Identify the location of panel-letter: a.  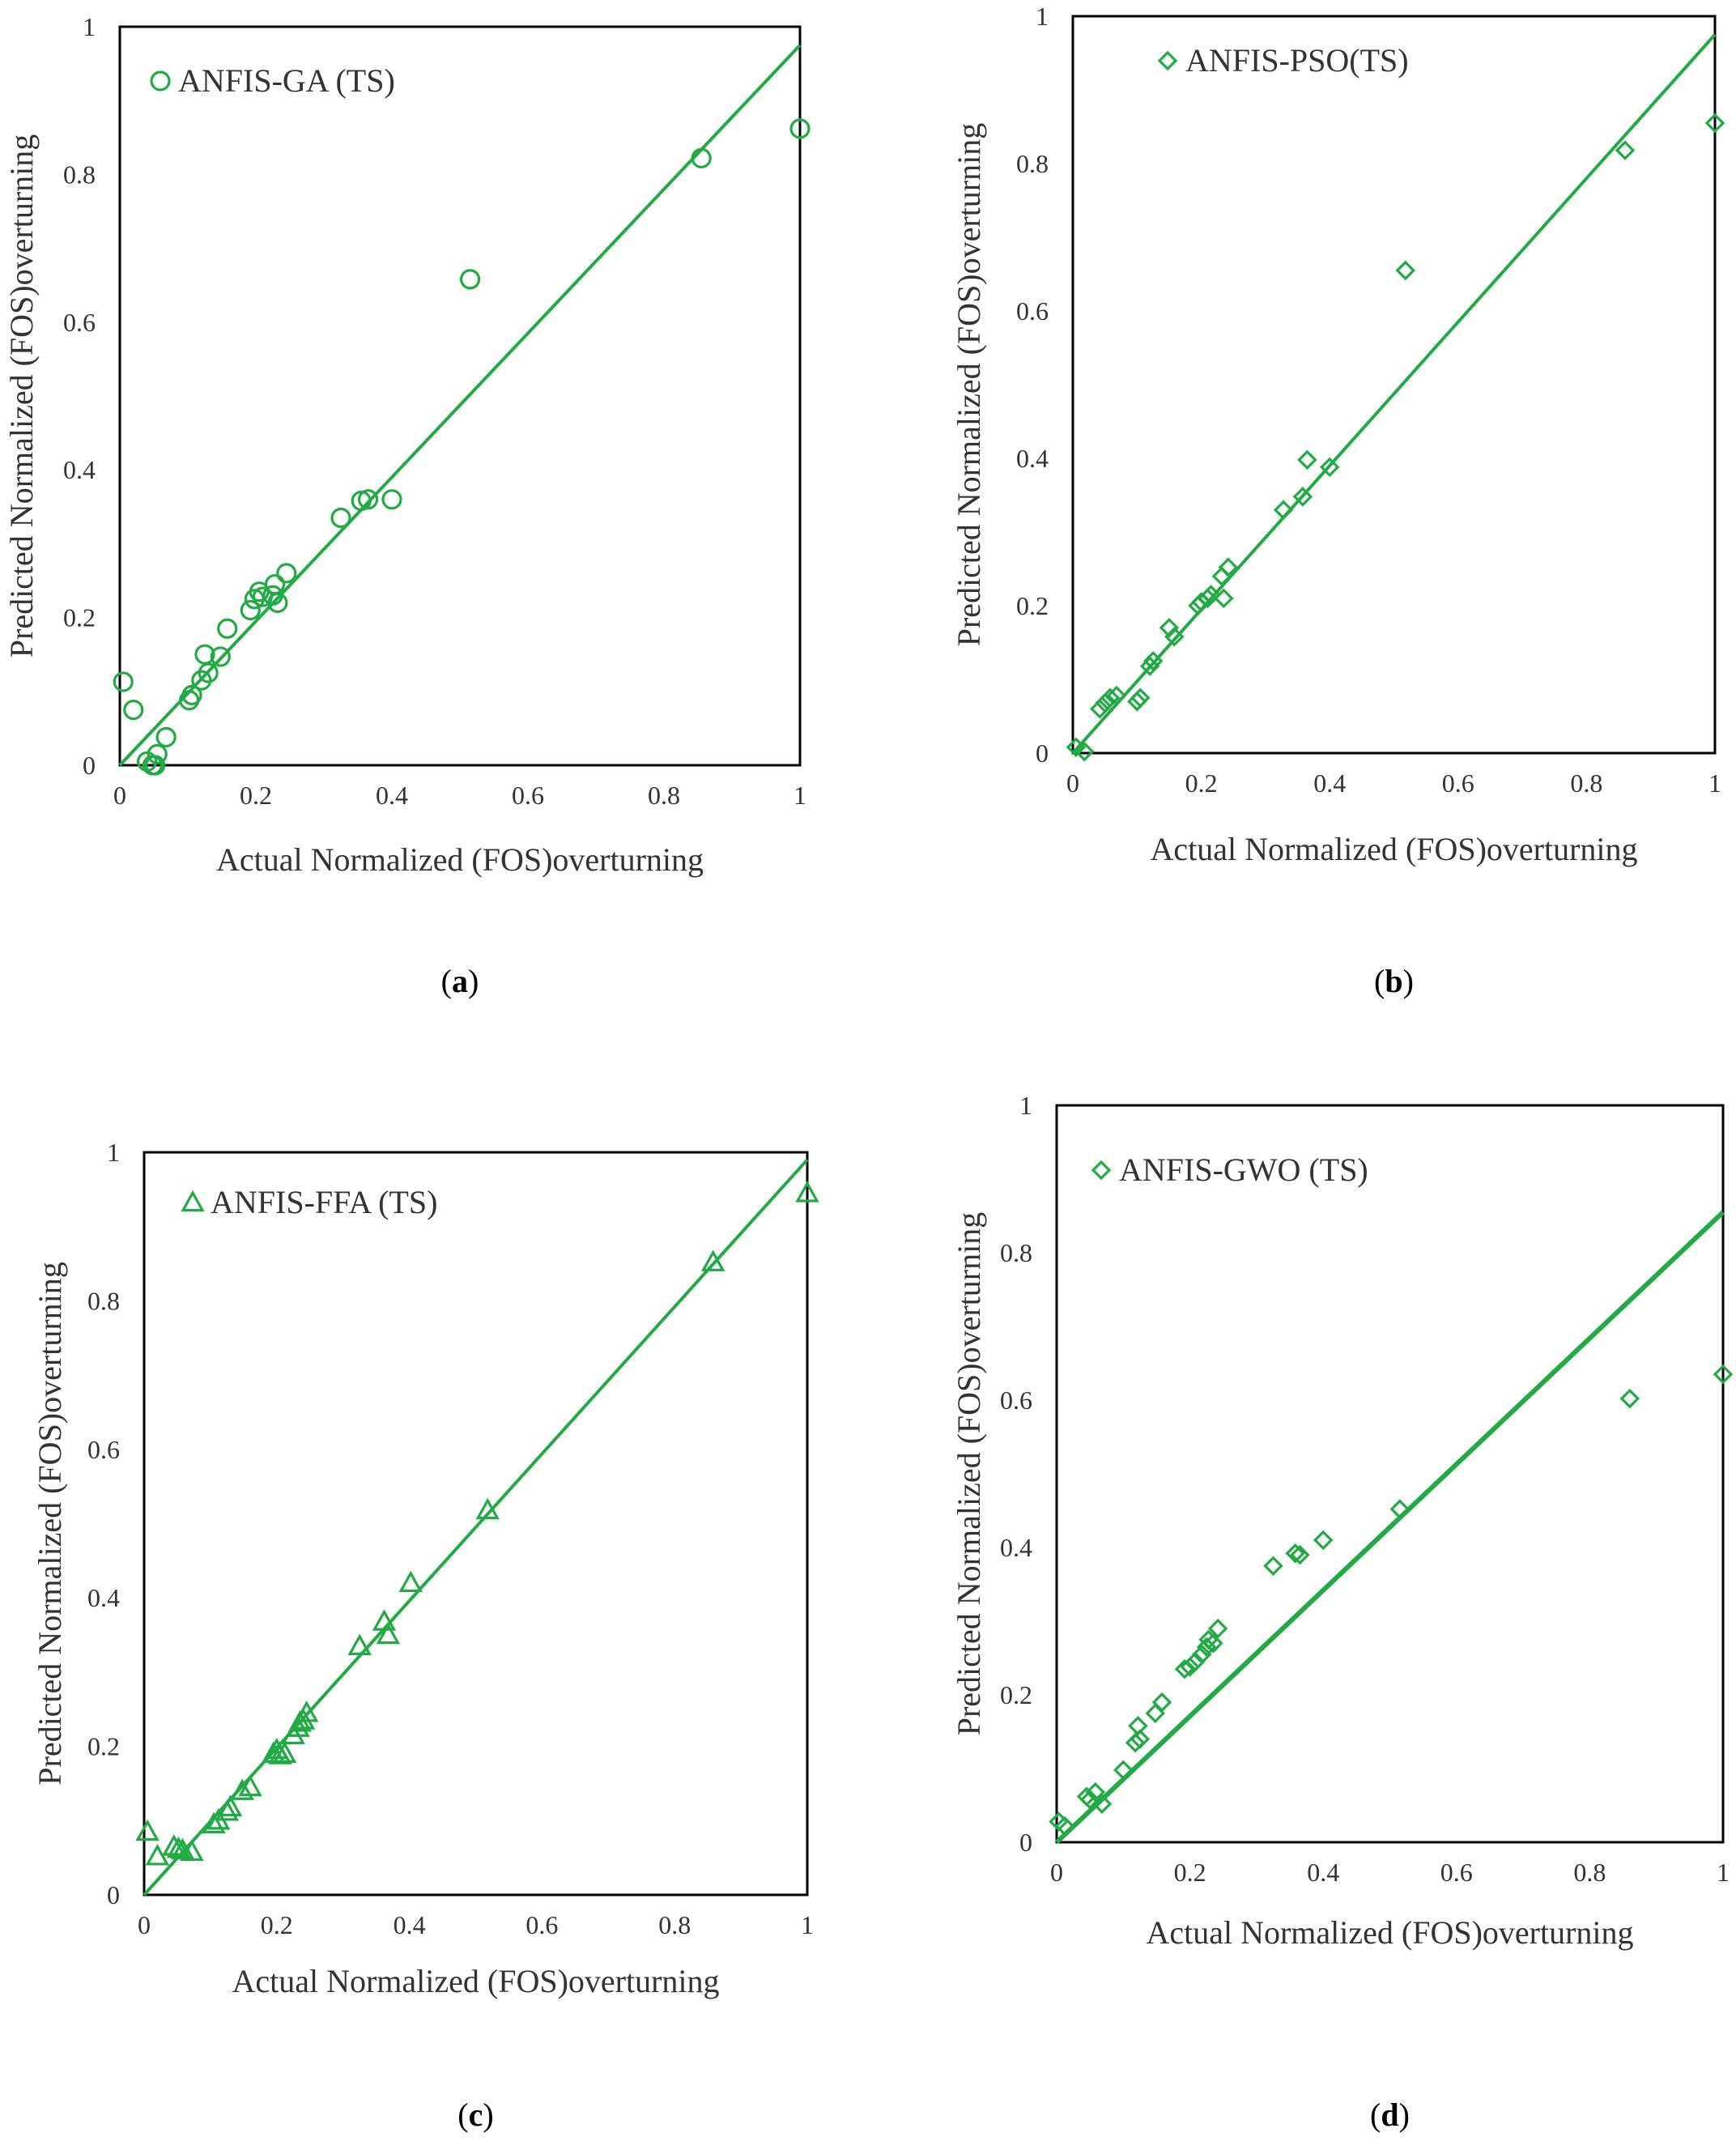
(460, 981).